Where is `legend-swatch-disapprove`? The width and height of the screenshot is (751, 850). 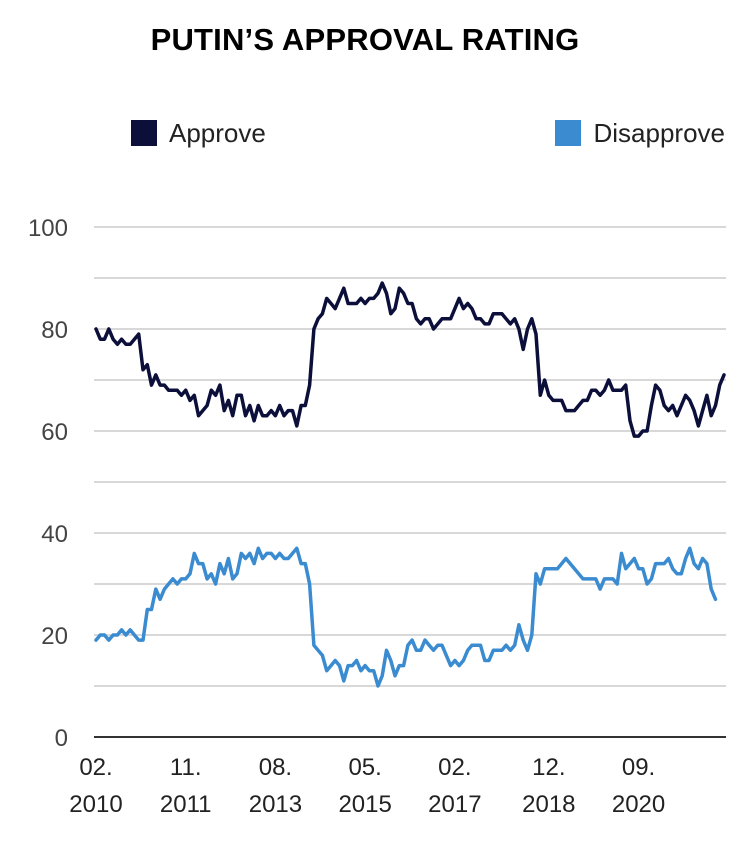 legend-swatch-disapprove is located at coordinates (568, 133).